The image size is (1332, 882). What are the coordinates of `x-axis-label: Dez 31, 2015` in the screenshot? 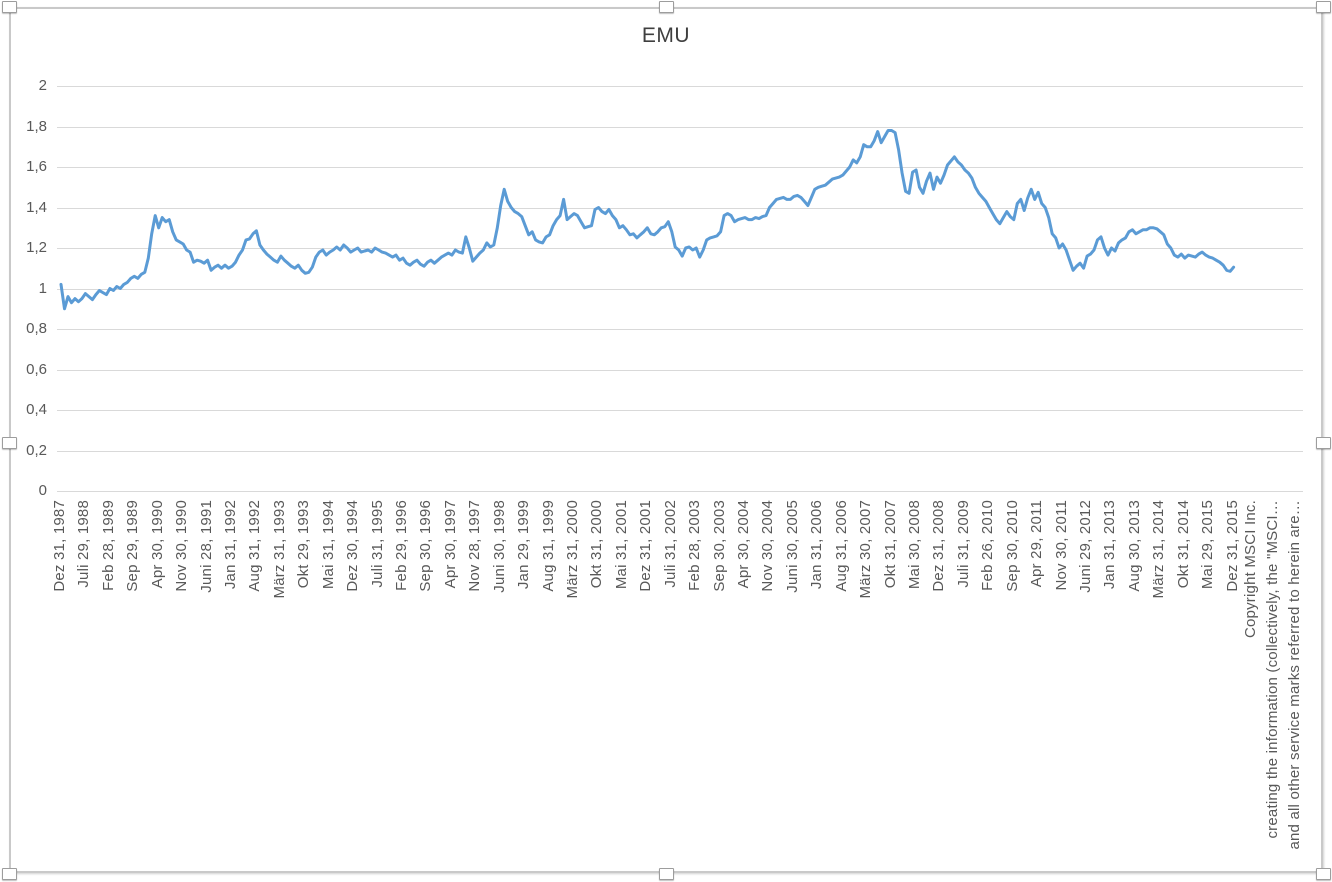 It's located at (1232, 546).